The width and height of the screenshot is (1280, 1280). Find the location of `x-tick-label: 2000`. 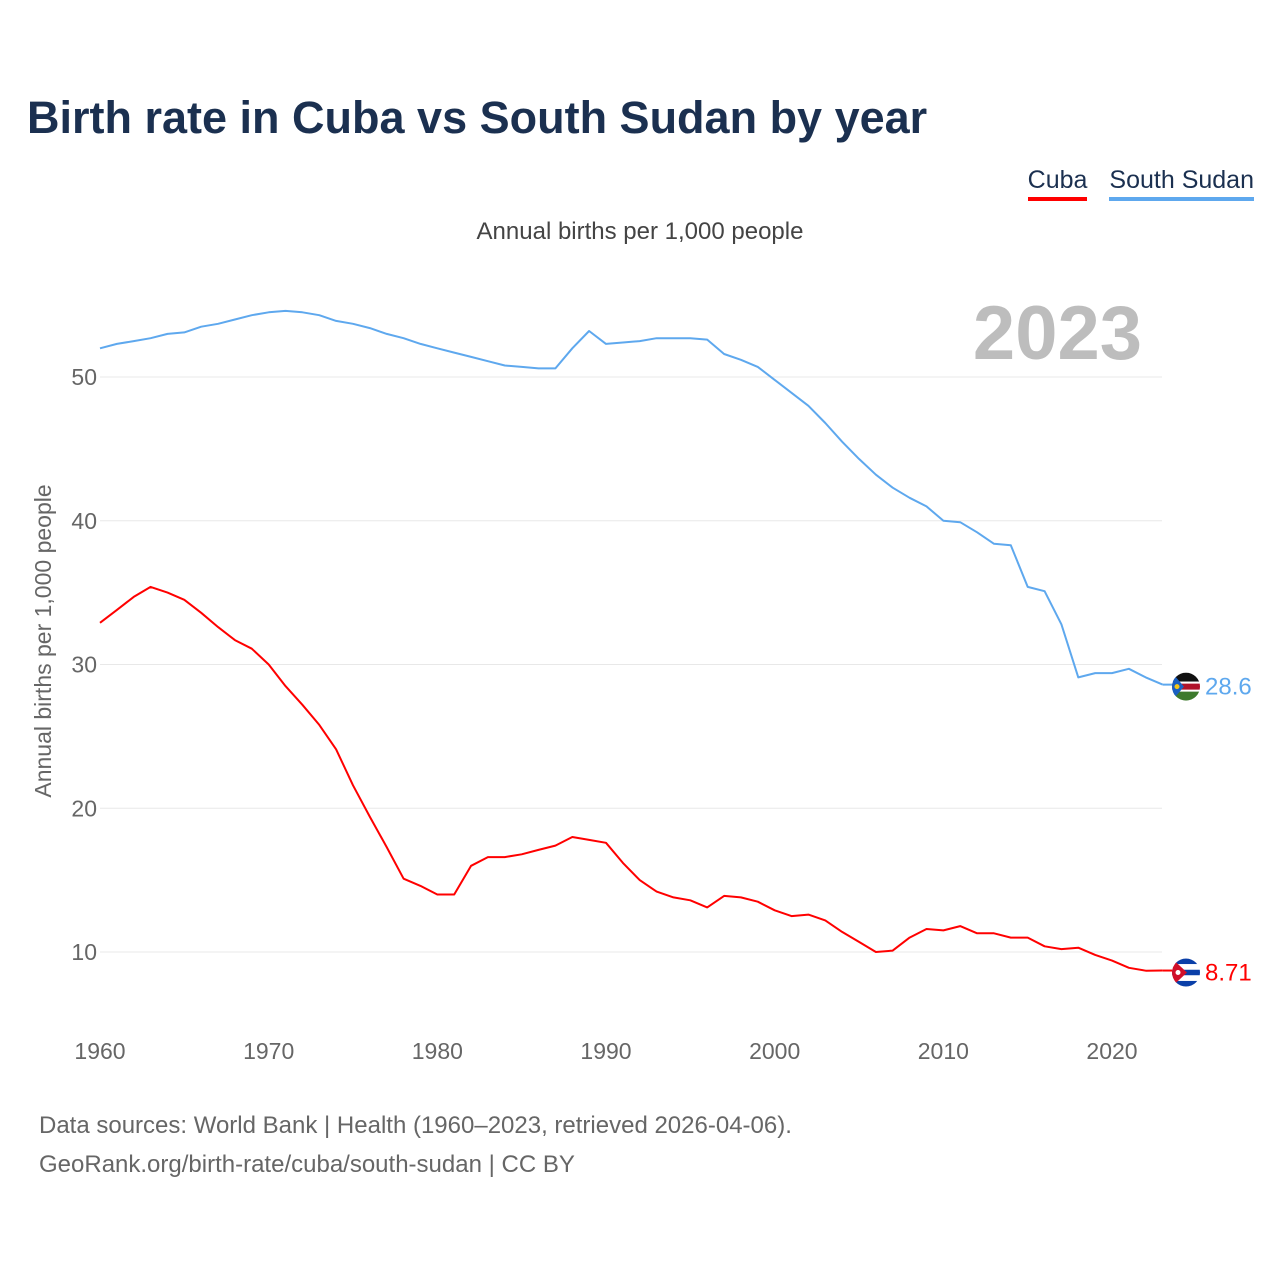

x-tick-label: 2000 is located at coordinates (774, 1051).